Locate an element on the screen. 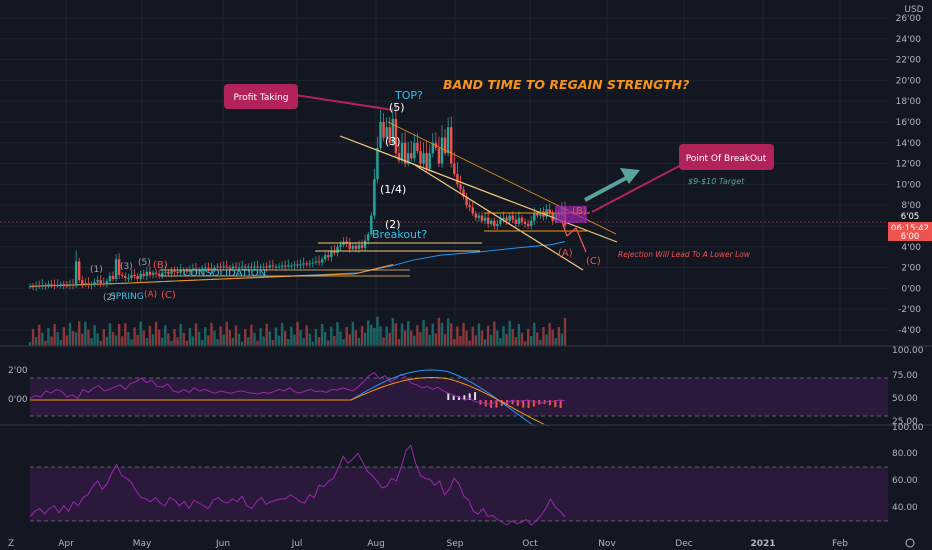 This screenshot has width=932, height=550. wave2-label: (2) is located at coordinates (393, 224).